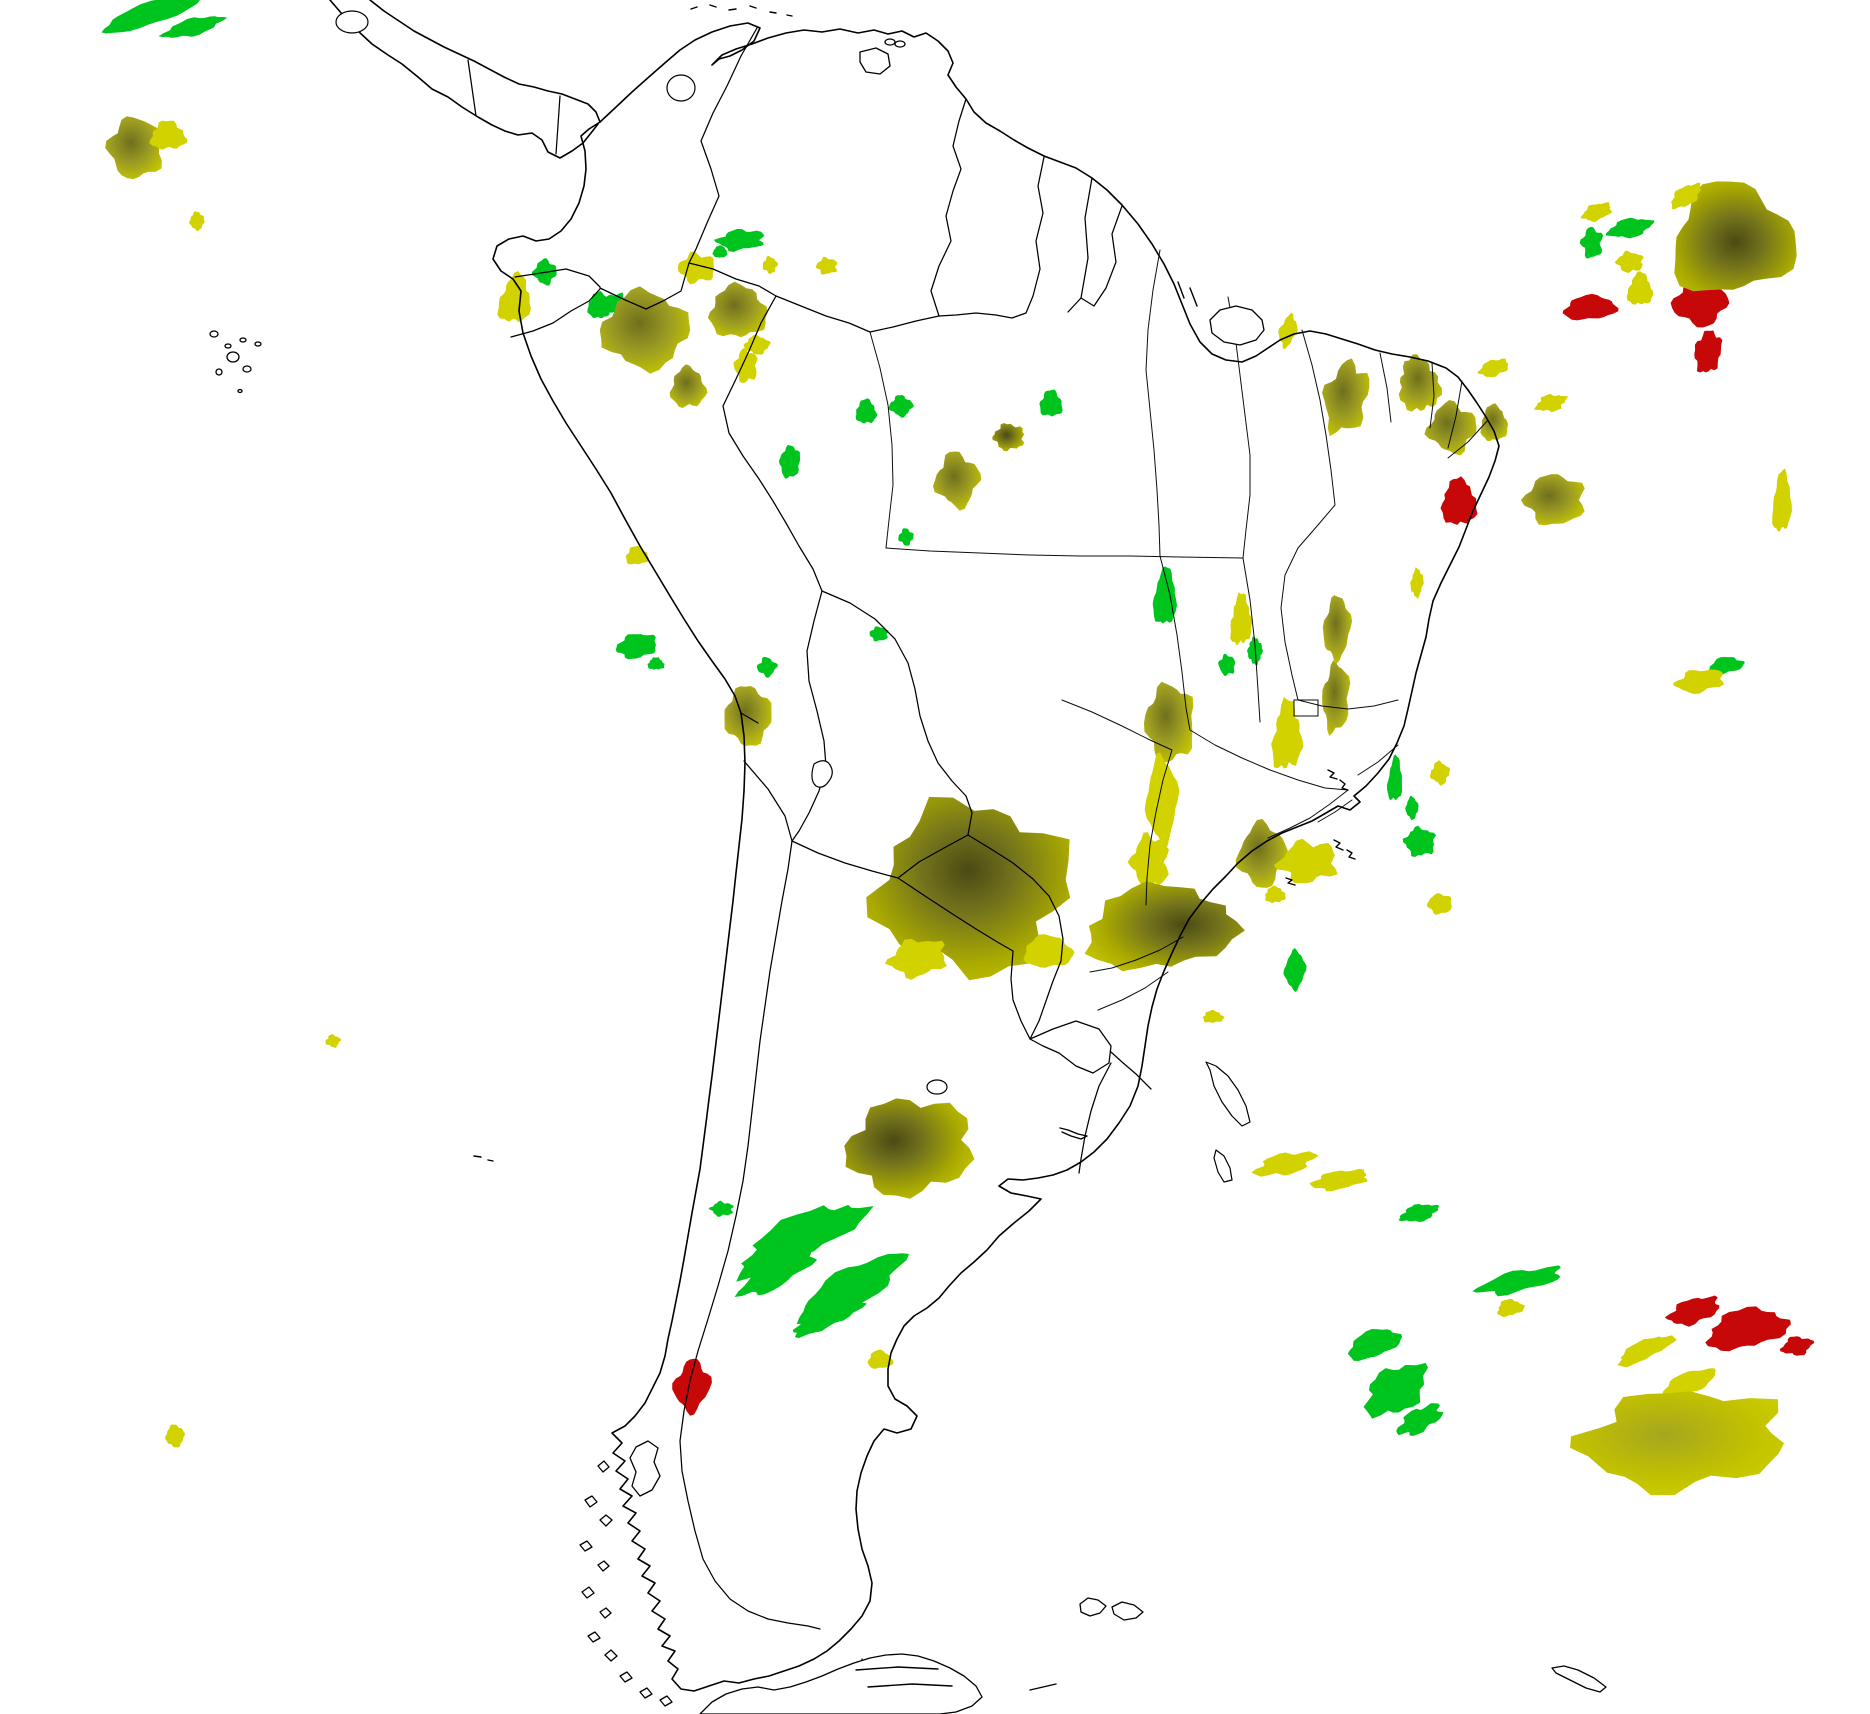 The width and height of the screenshot is (1870, 1714). I want to click on costa-rica-panama-border, so click(472, 88).